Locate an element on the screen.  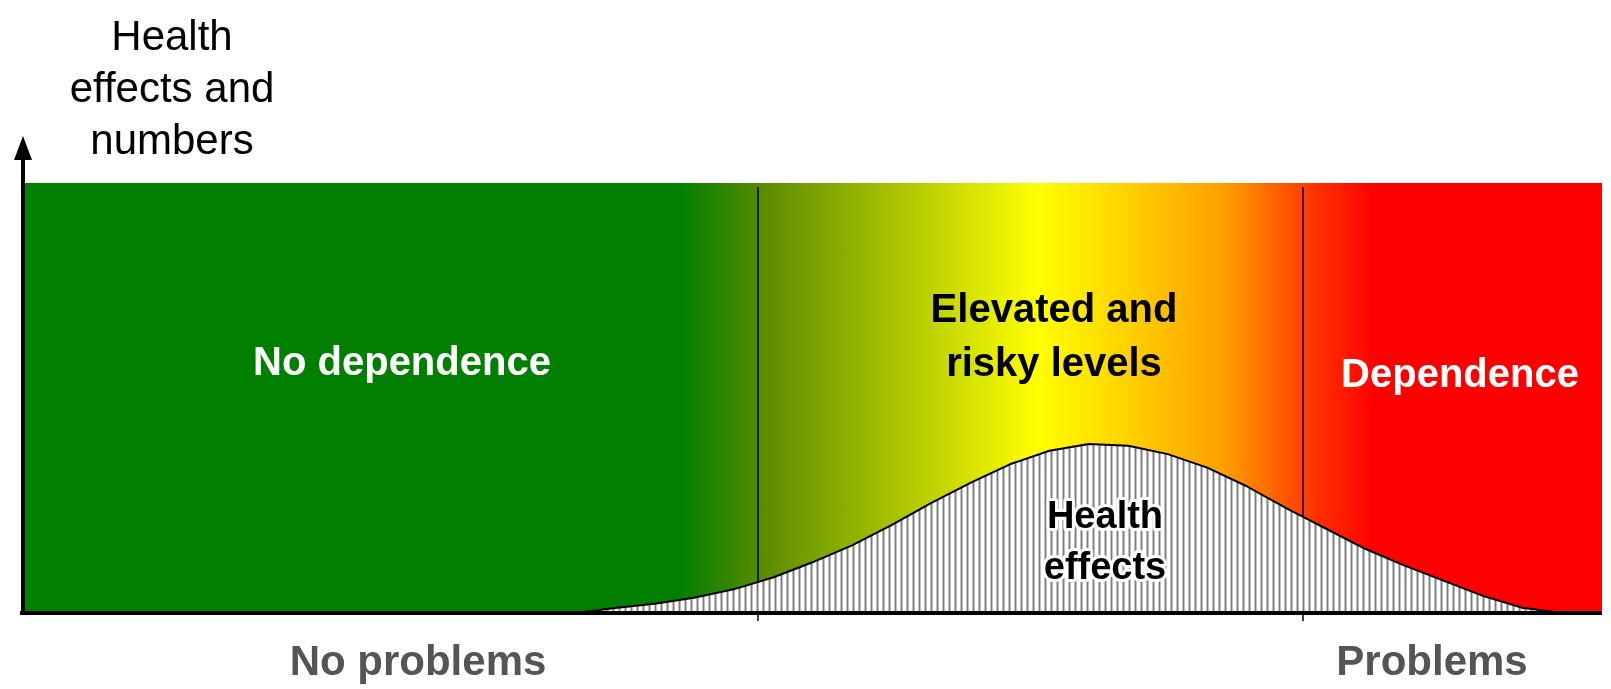
text: No problems is located at coordinates (418, 660).